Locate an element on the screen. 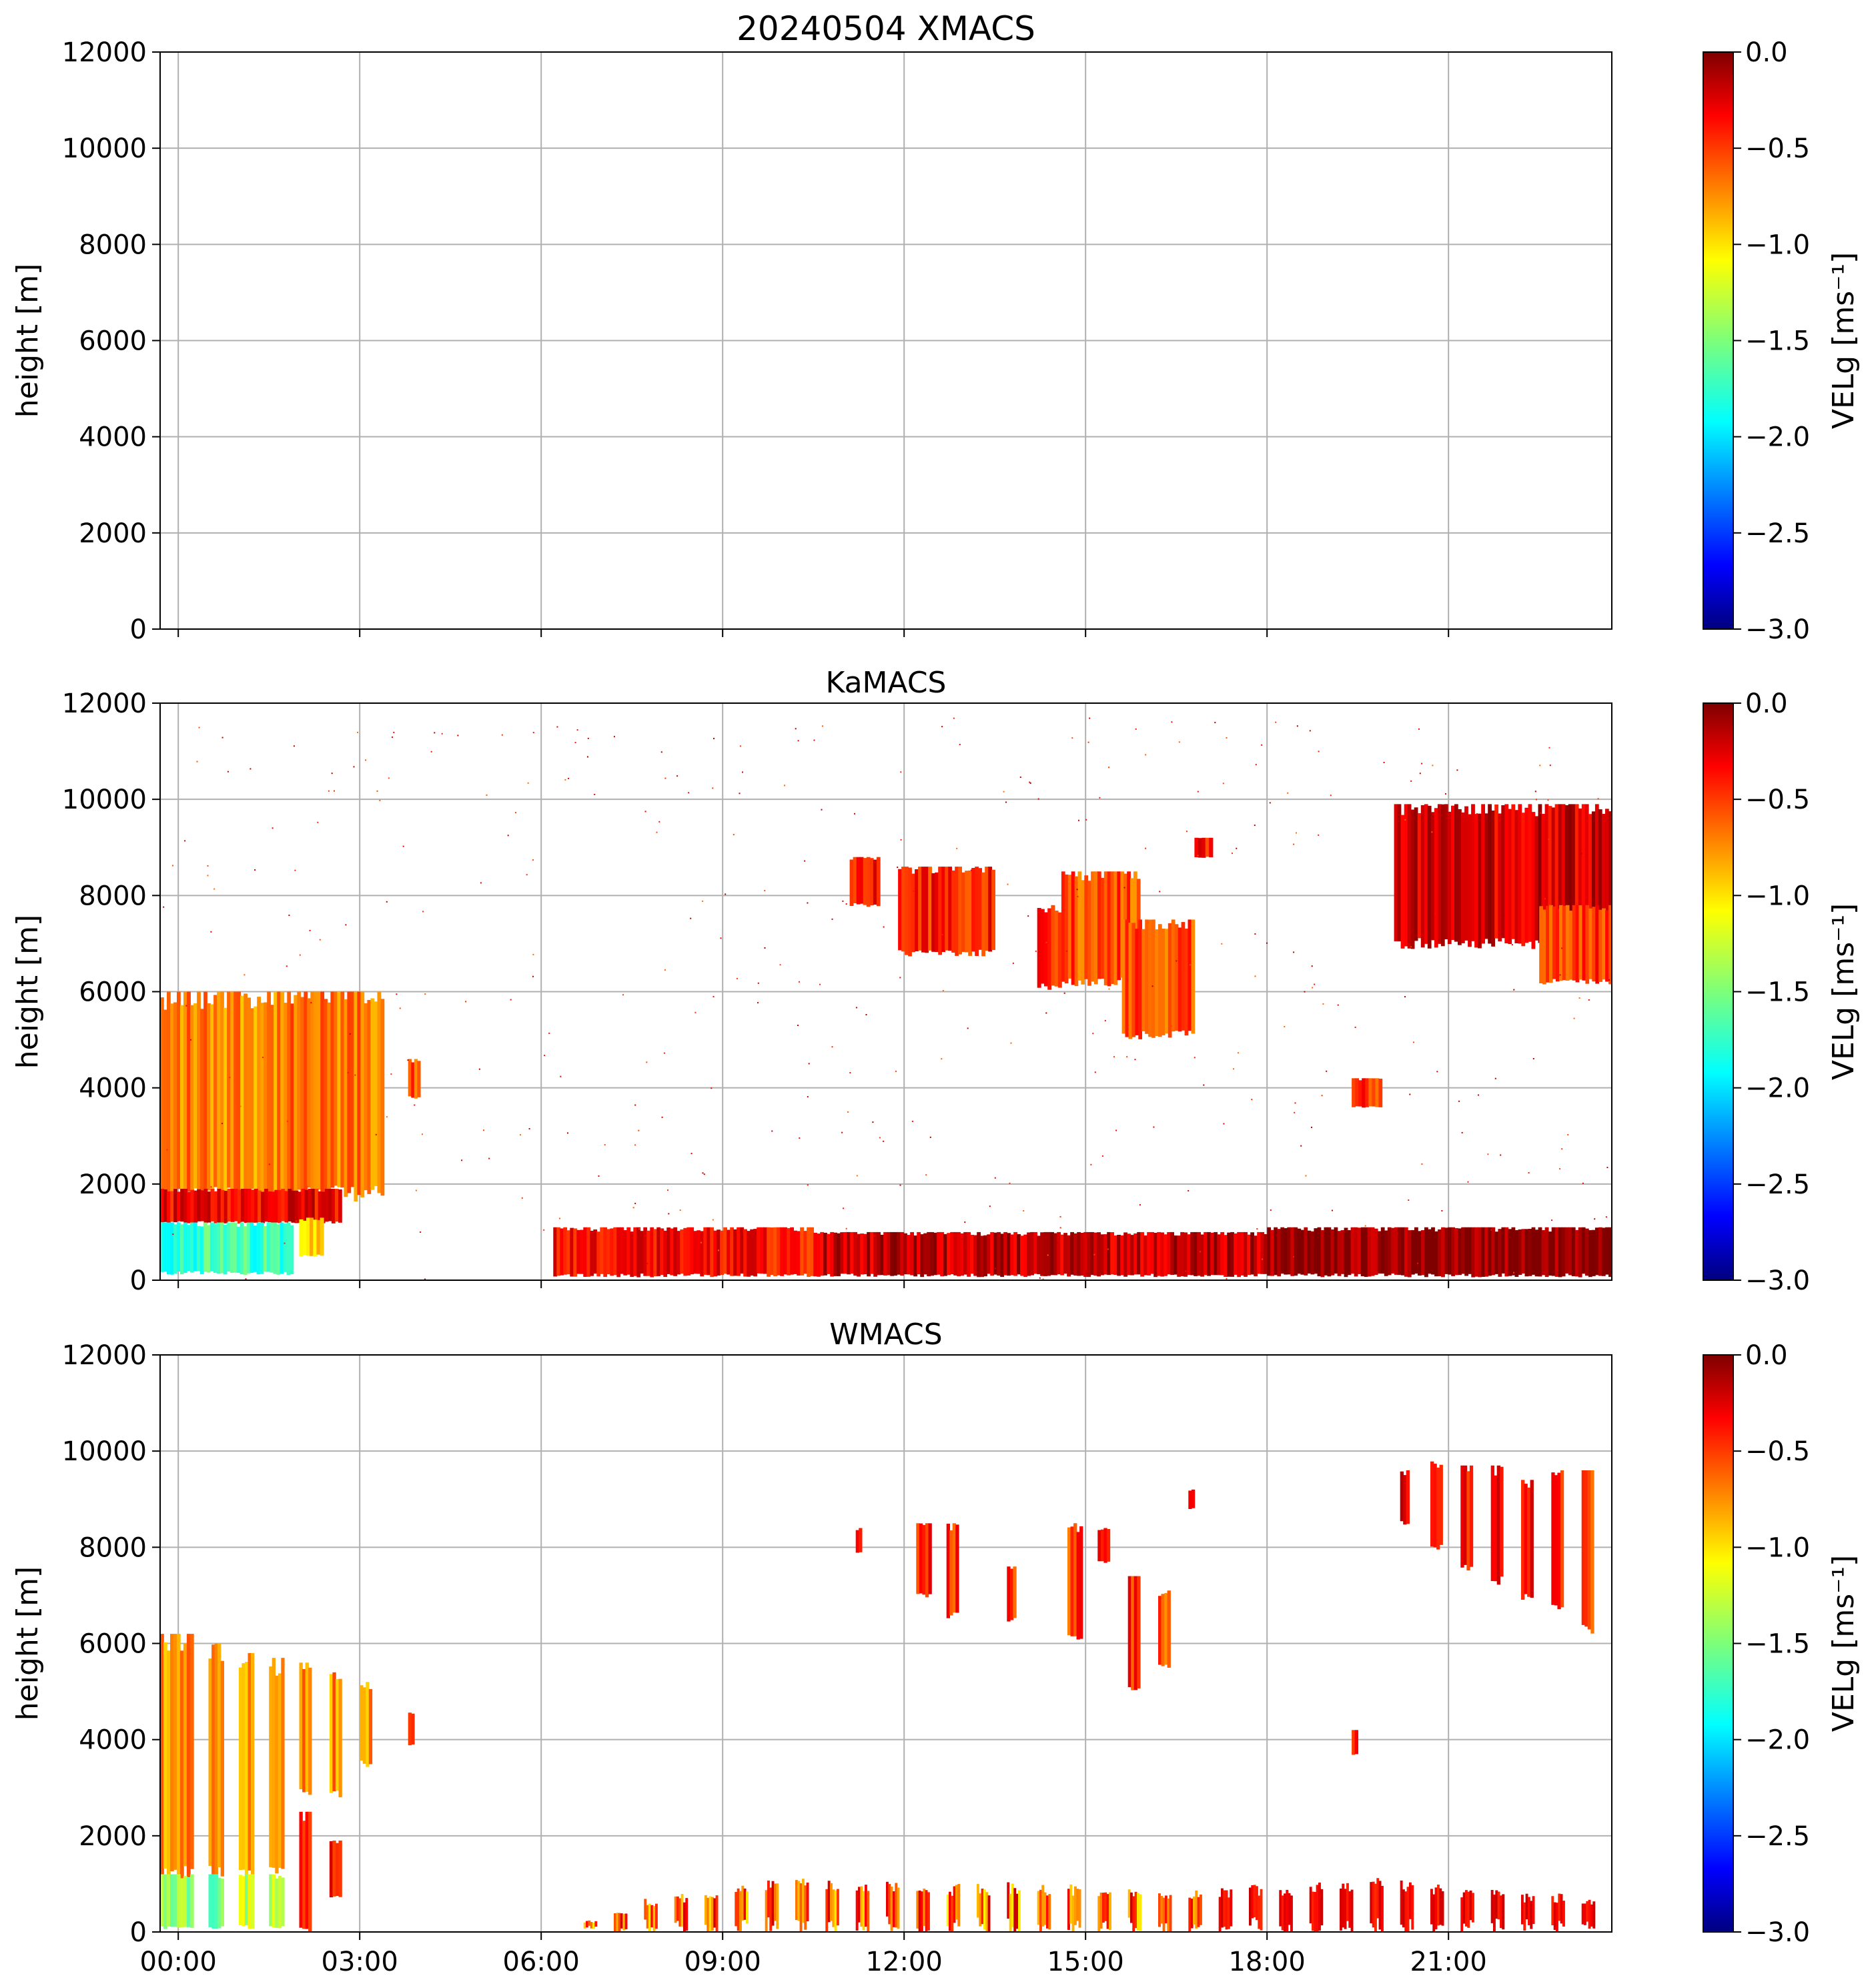 This screenshot has width=1876, height=1988. y-tick-label: 10000 is located at coordinates (104, 800).